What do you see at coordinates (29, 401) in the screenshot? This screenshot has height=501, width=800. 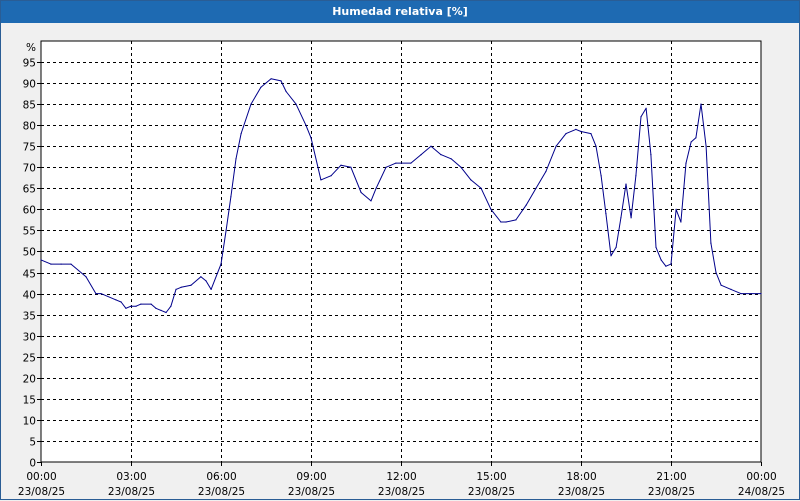 I see `y-tick-label: 15` at bounding box center [29, 401].